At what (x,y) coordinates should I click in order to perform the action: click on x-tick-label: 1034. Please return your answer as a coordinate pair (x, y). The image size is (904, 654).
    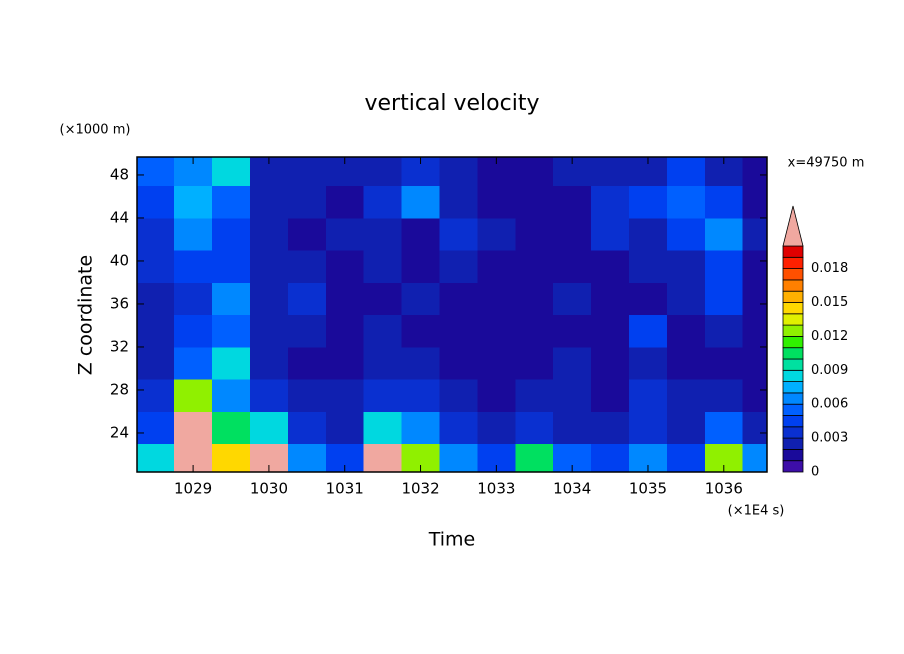
    Looking at the image, I should click on (572, 489).